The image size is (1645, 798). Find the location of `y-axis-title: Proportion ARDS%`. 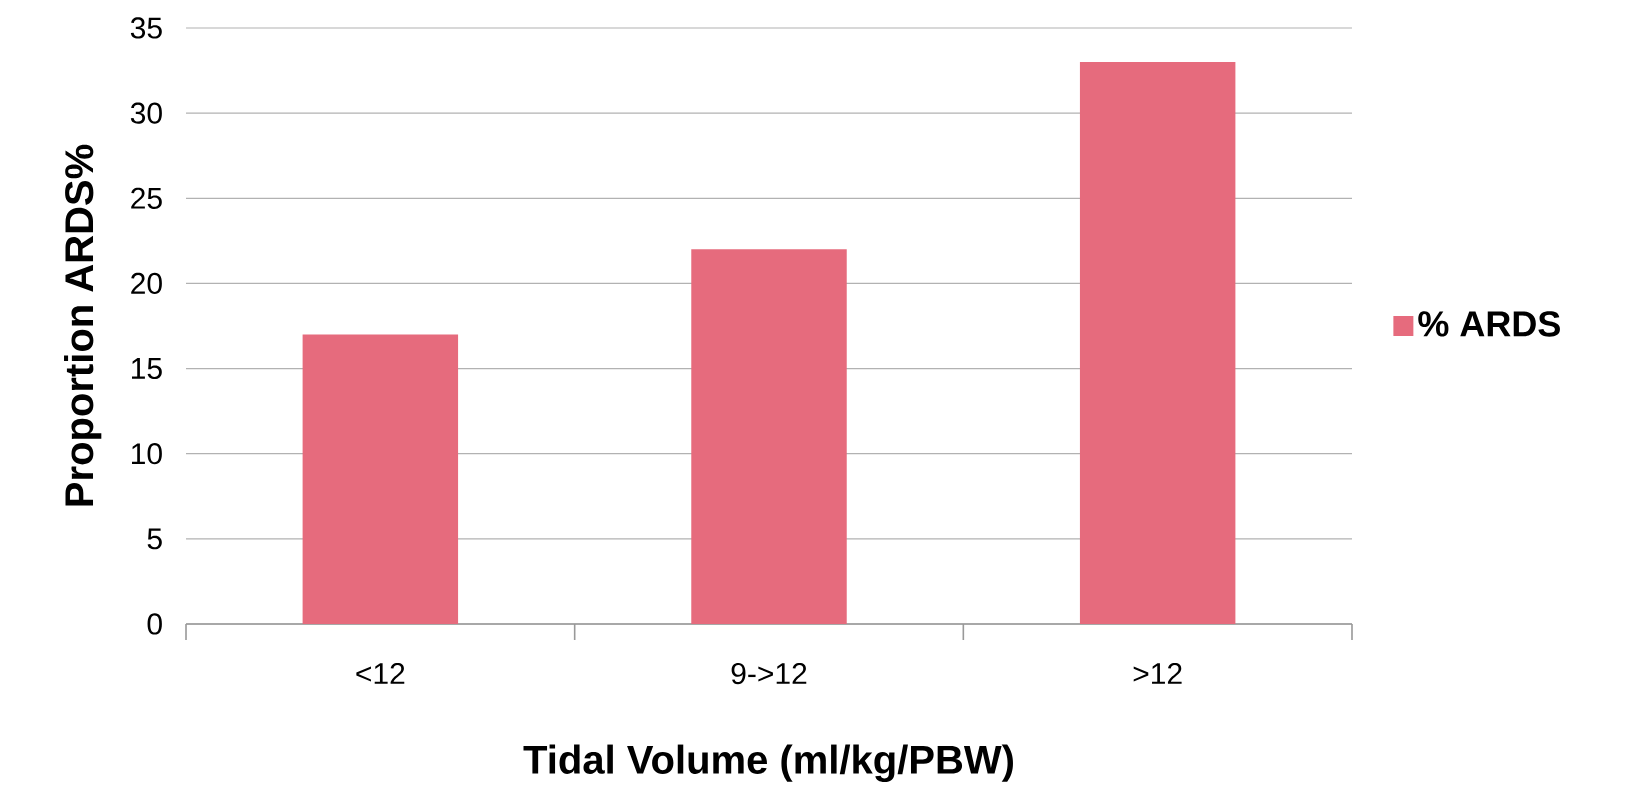

y-axis-title: Proportion ARDS% is located at coordinates (83, 325).